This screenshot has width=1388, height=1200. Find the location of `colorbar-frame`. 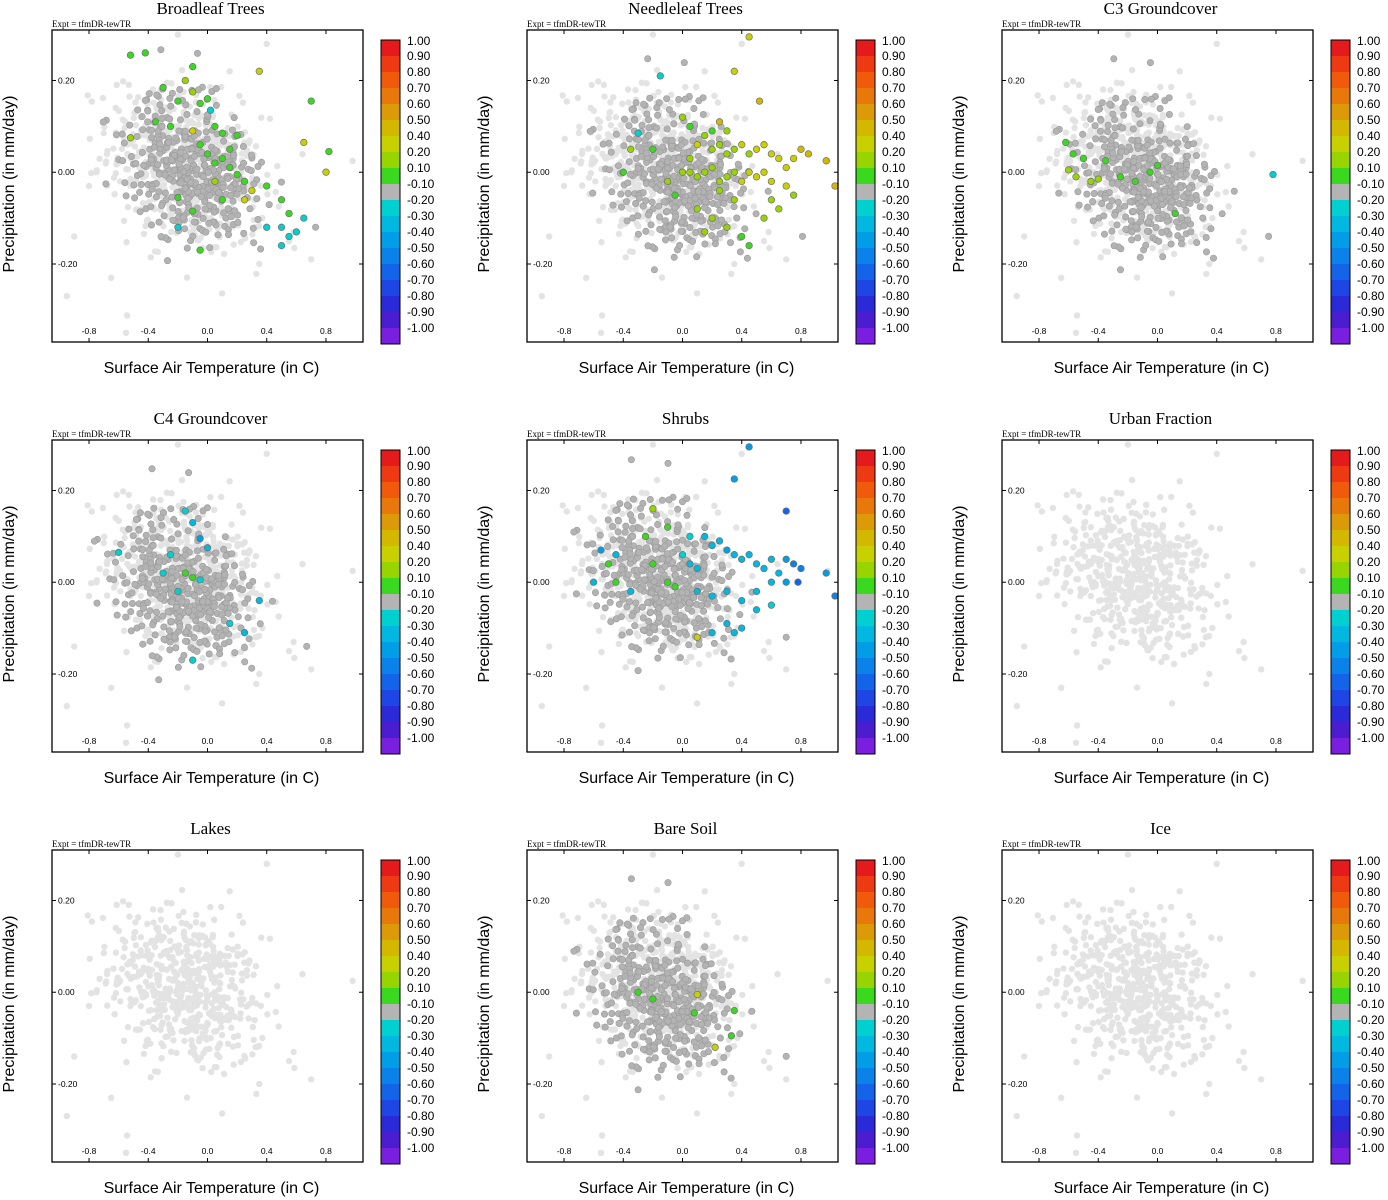

colorbar-frame is located at coordinates (390, 192).